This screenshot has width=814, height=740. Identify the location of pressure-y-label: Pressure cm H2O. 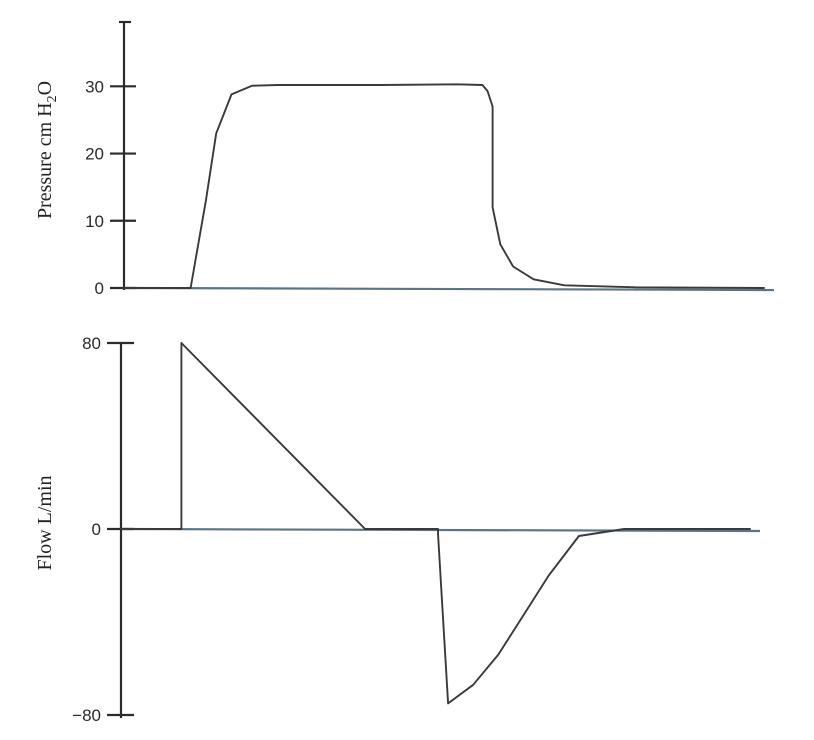
(47, 150).